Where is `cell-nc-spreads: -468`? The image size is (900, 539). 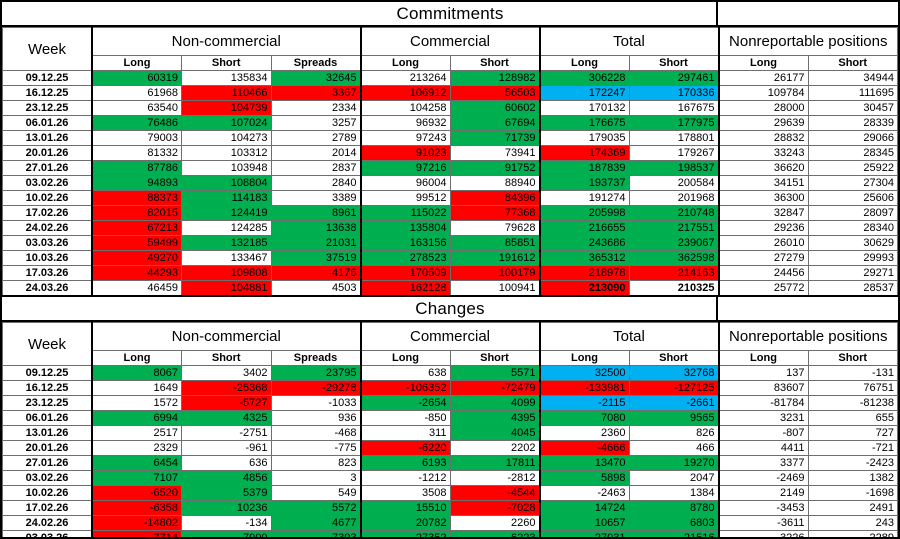
cell-nc-spreads: -468 is located at coordinates (315, 433).